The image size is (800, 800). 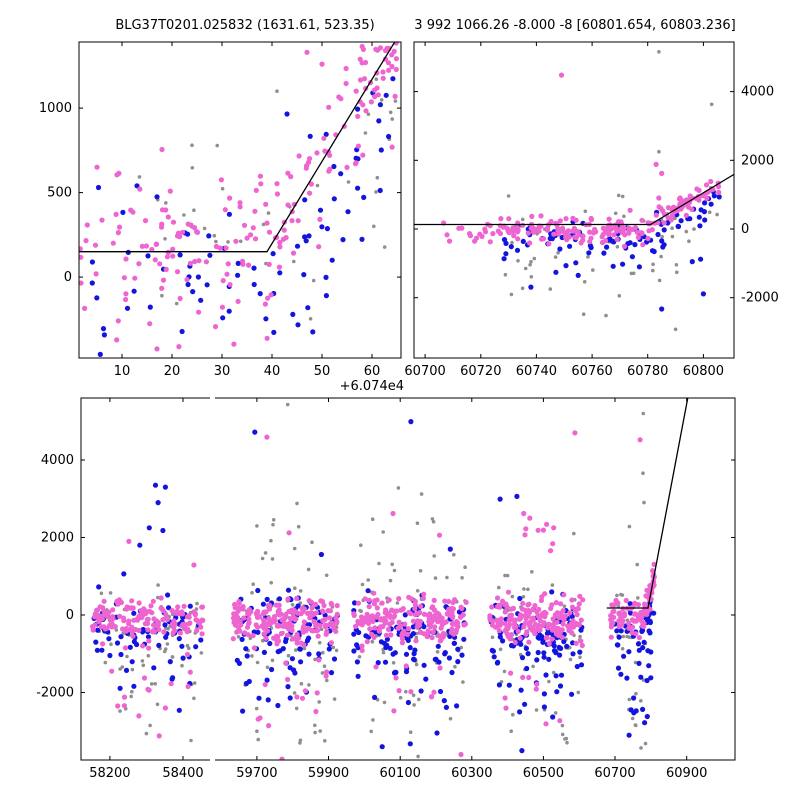 I want to click on x-tick-label: 60500, so click(x=543, y=773).